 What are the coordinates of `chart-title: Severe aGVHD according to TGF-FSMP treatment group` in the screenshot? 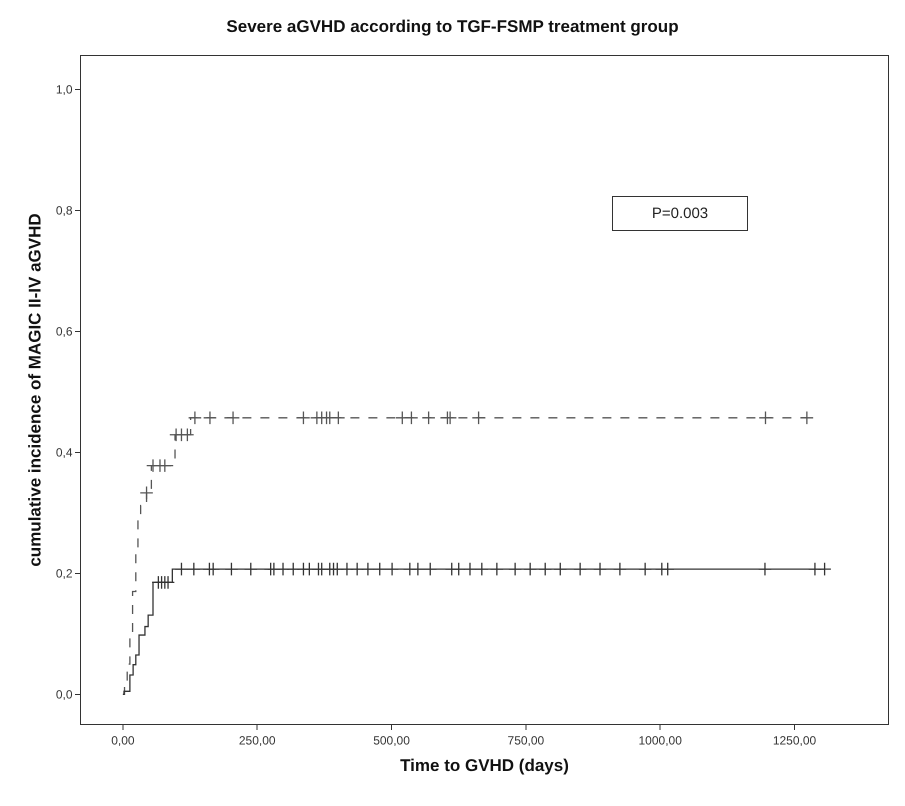 It's located at (452, 26).